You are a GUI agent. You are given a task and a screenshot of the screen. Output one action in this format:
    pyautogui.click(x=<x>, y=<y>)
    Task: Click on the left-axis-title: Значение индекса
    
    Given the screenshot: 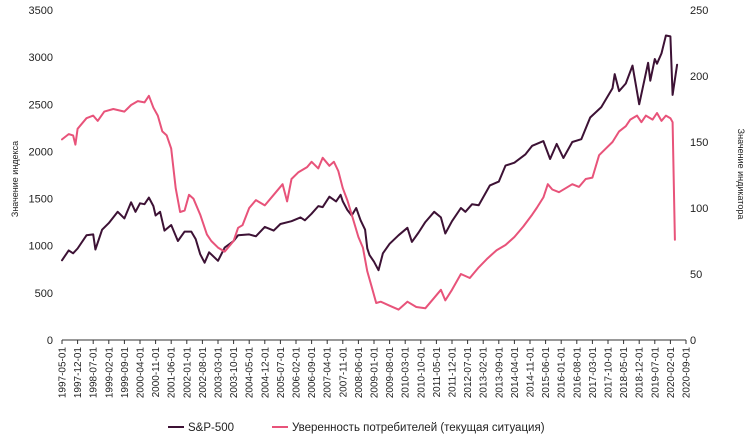 What is the action you would take?
    pyautogui.click(x=15, y=179)
    